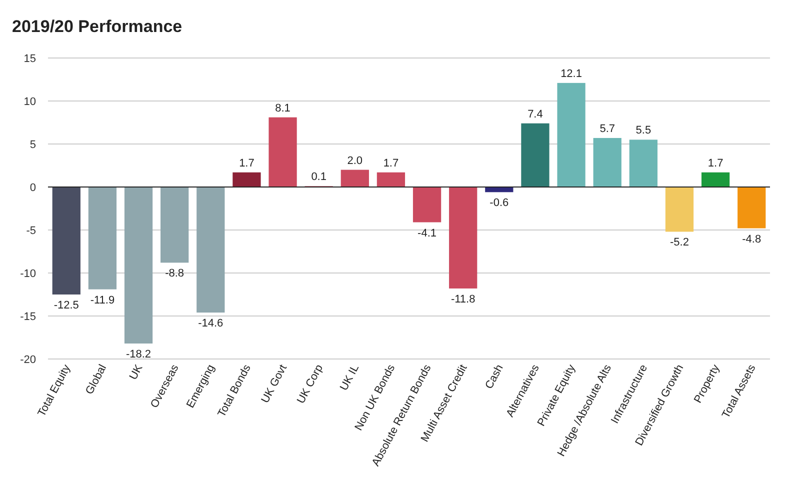 This screenshot has height=477, width=787. Describe the element at coordinates (494, 377) in the screenshot. I see `x-tick-label: Cash` at that location.